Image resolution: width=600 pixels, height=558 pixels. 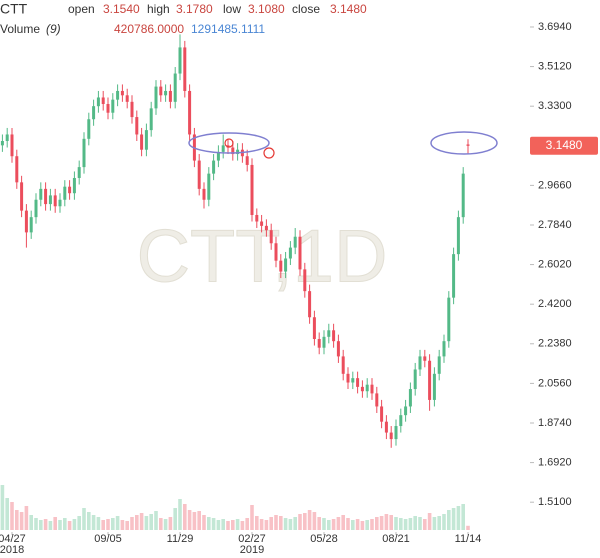 What do you see at coordinates (121, 9) in the screenshot?
I see `open-value: 3.1540` at bounding box center [121, 9].